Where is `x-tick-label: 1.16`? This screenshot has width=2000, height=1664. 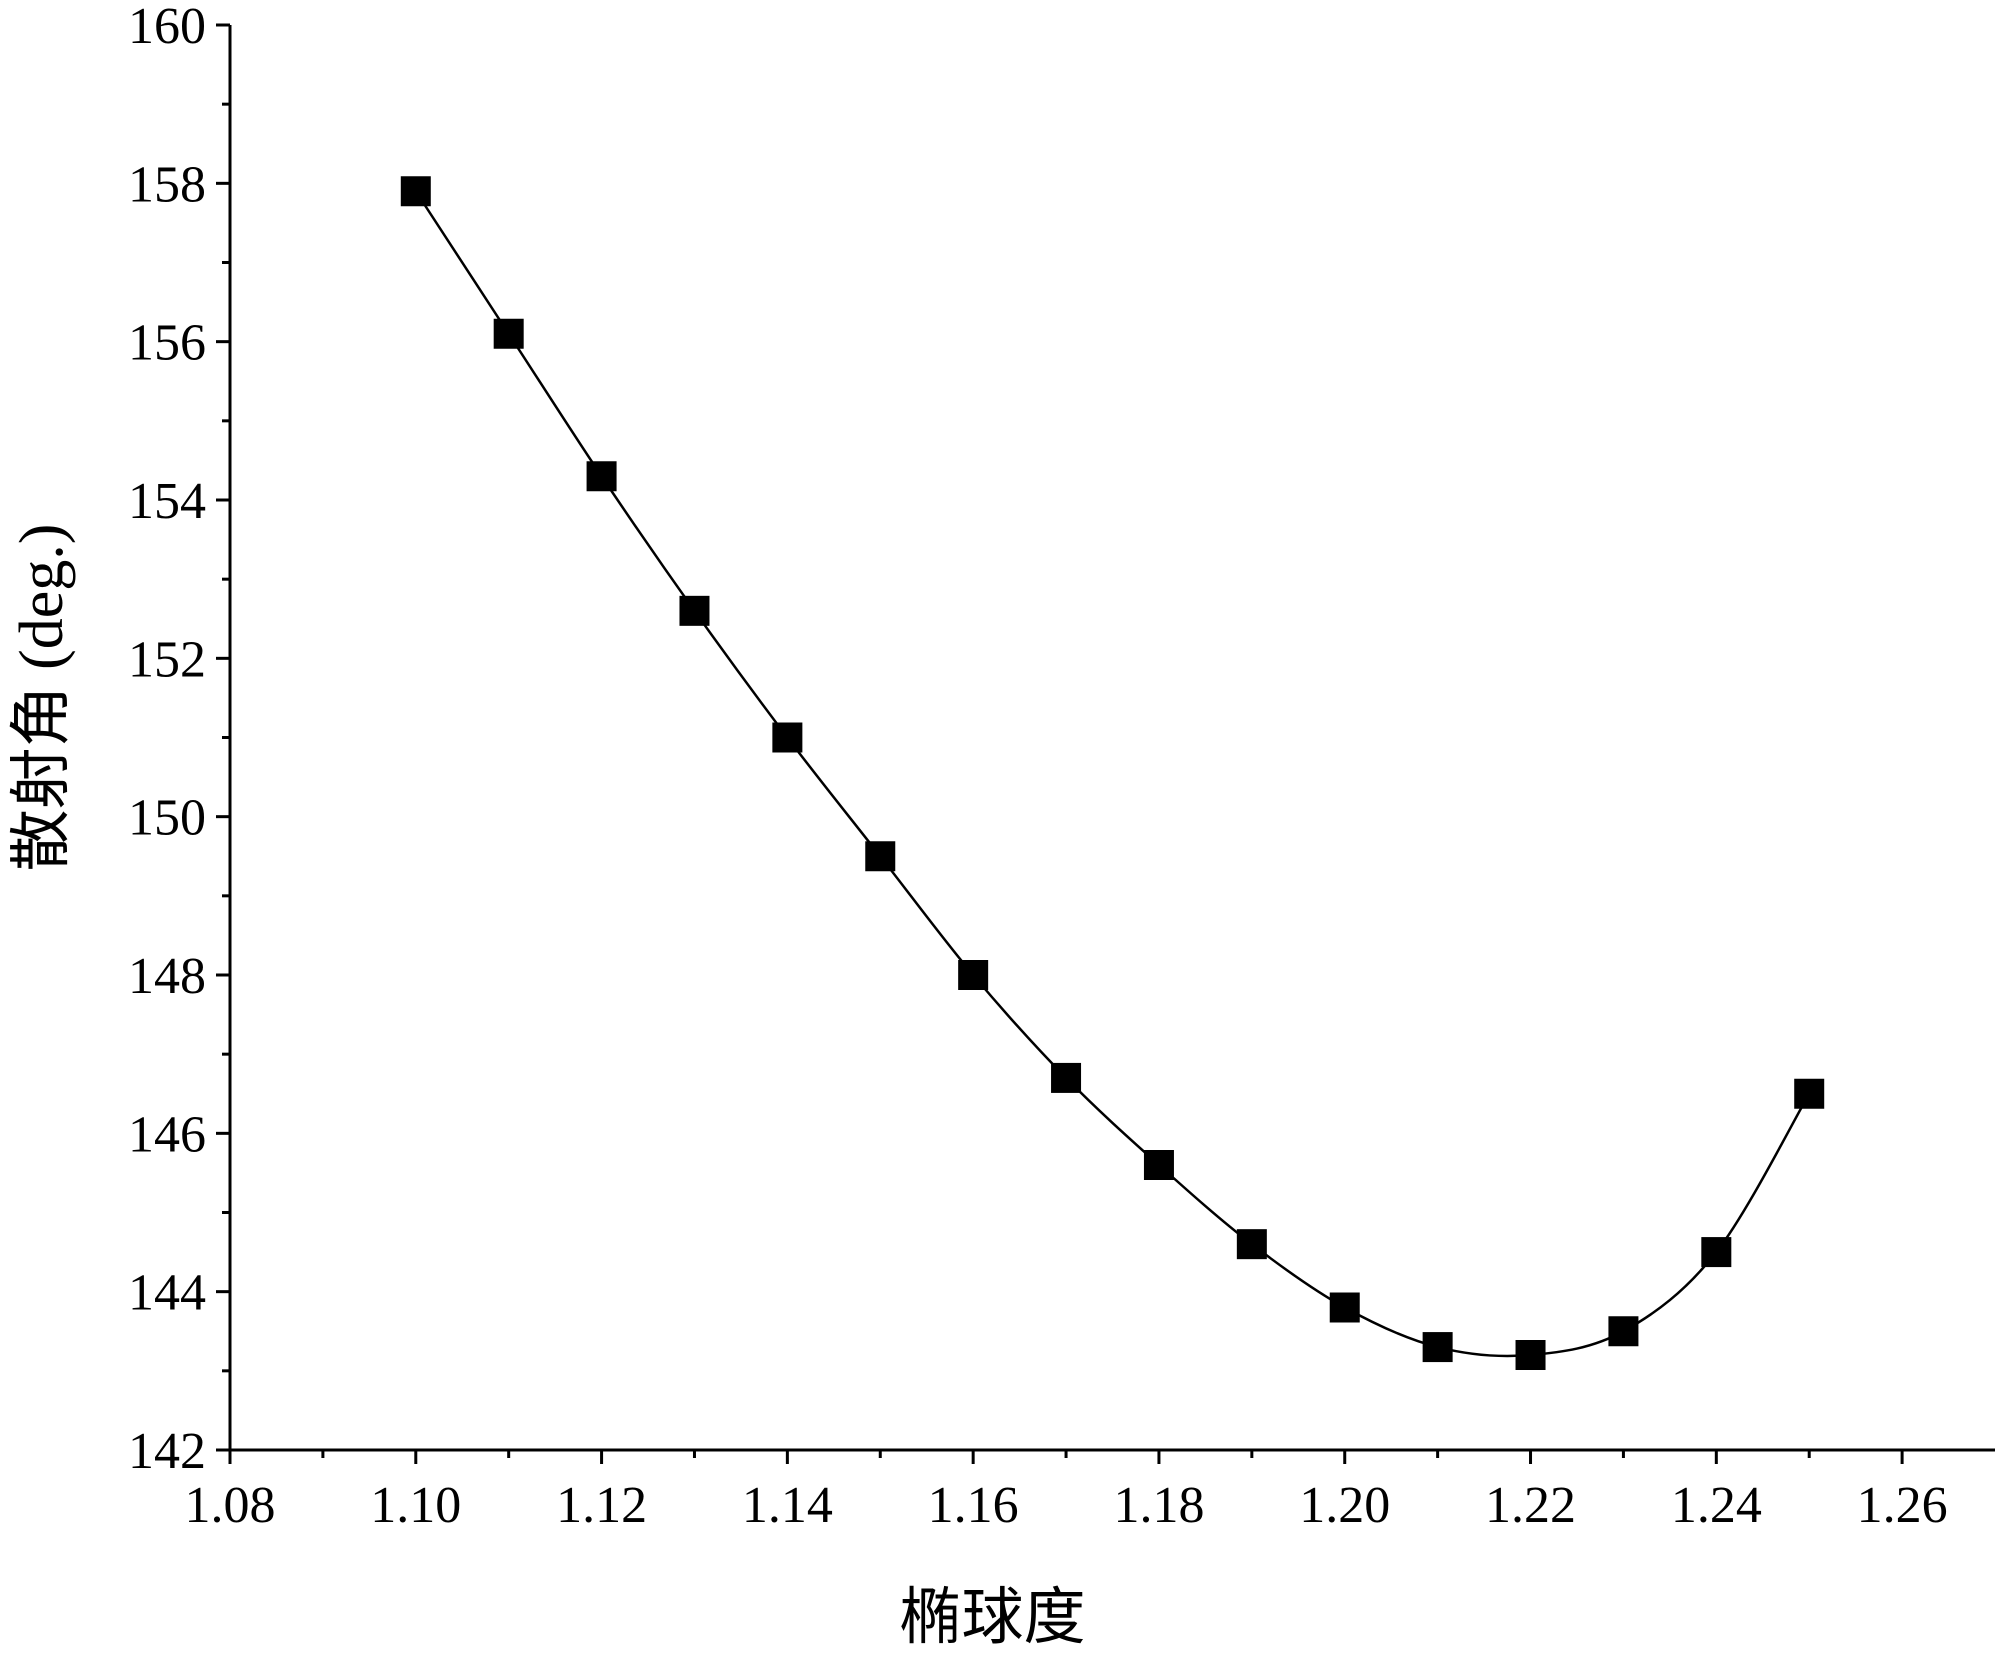
x-tick-label: 1.16 is located at coordinates (973, 1505).